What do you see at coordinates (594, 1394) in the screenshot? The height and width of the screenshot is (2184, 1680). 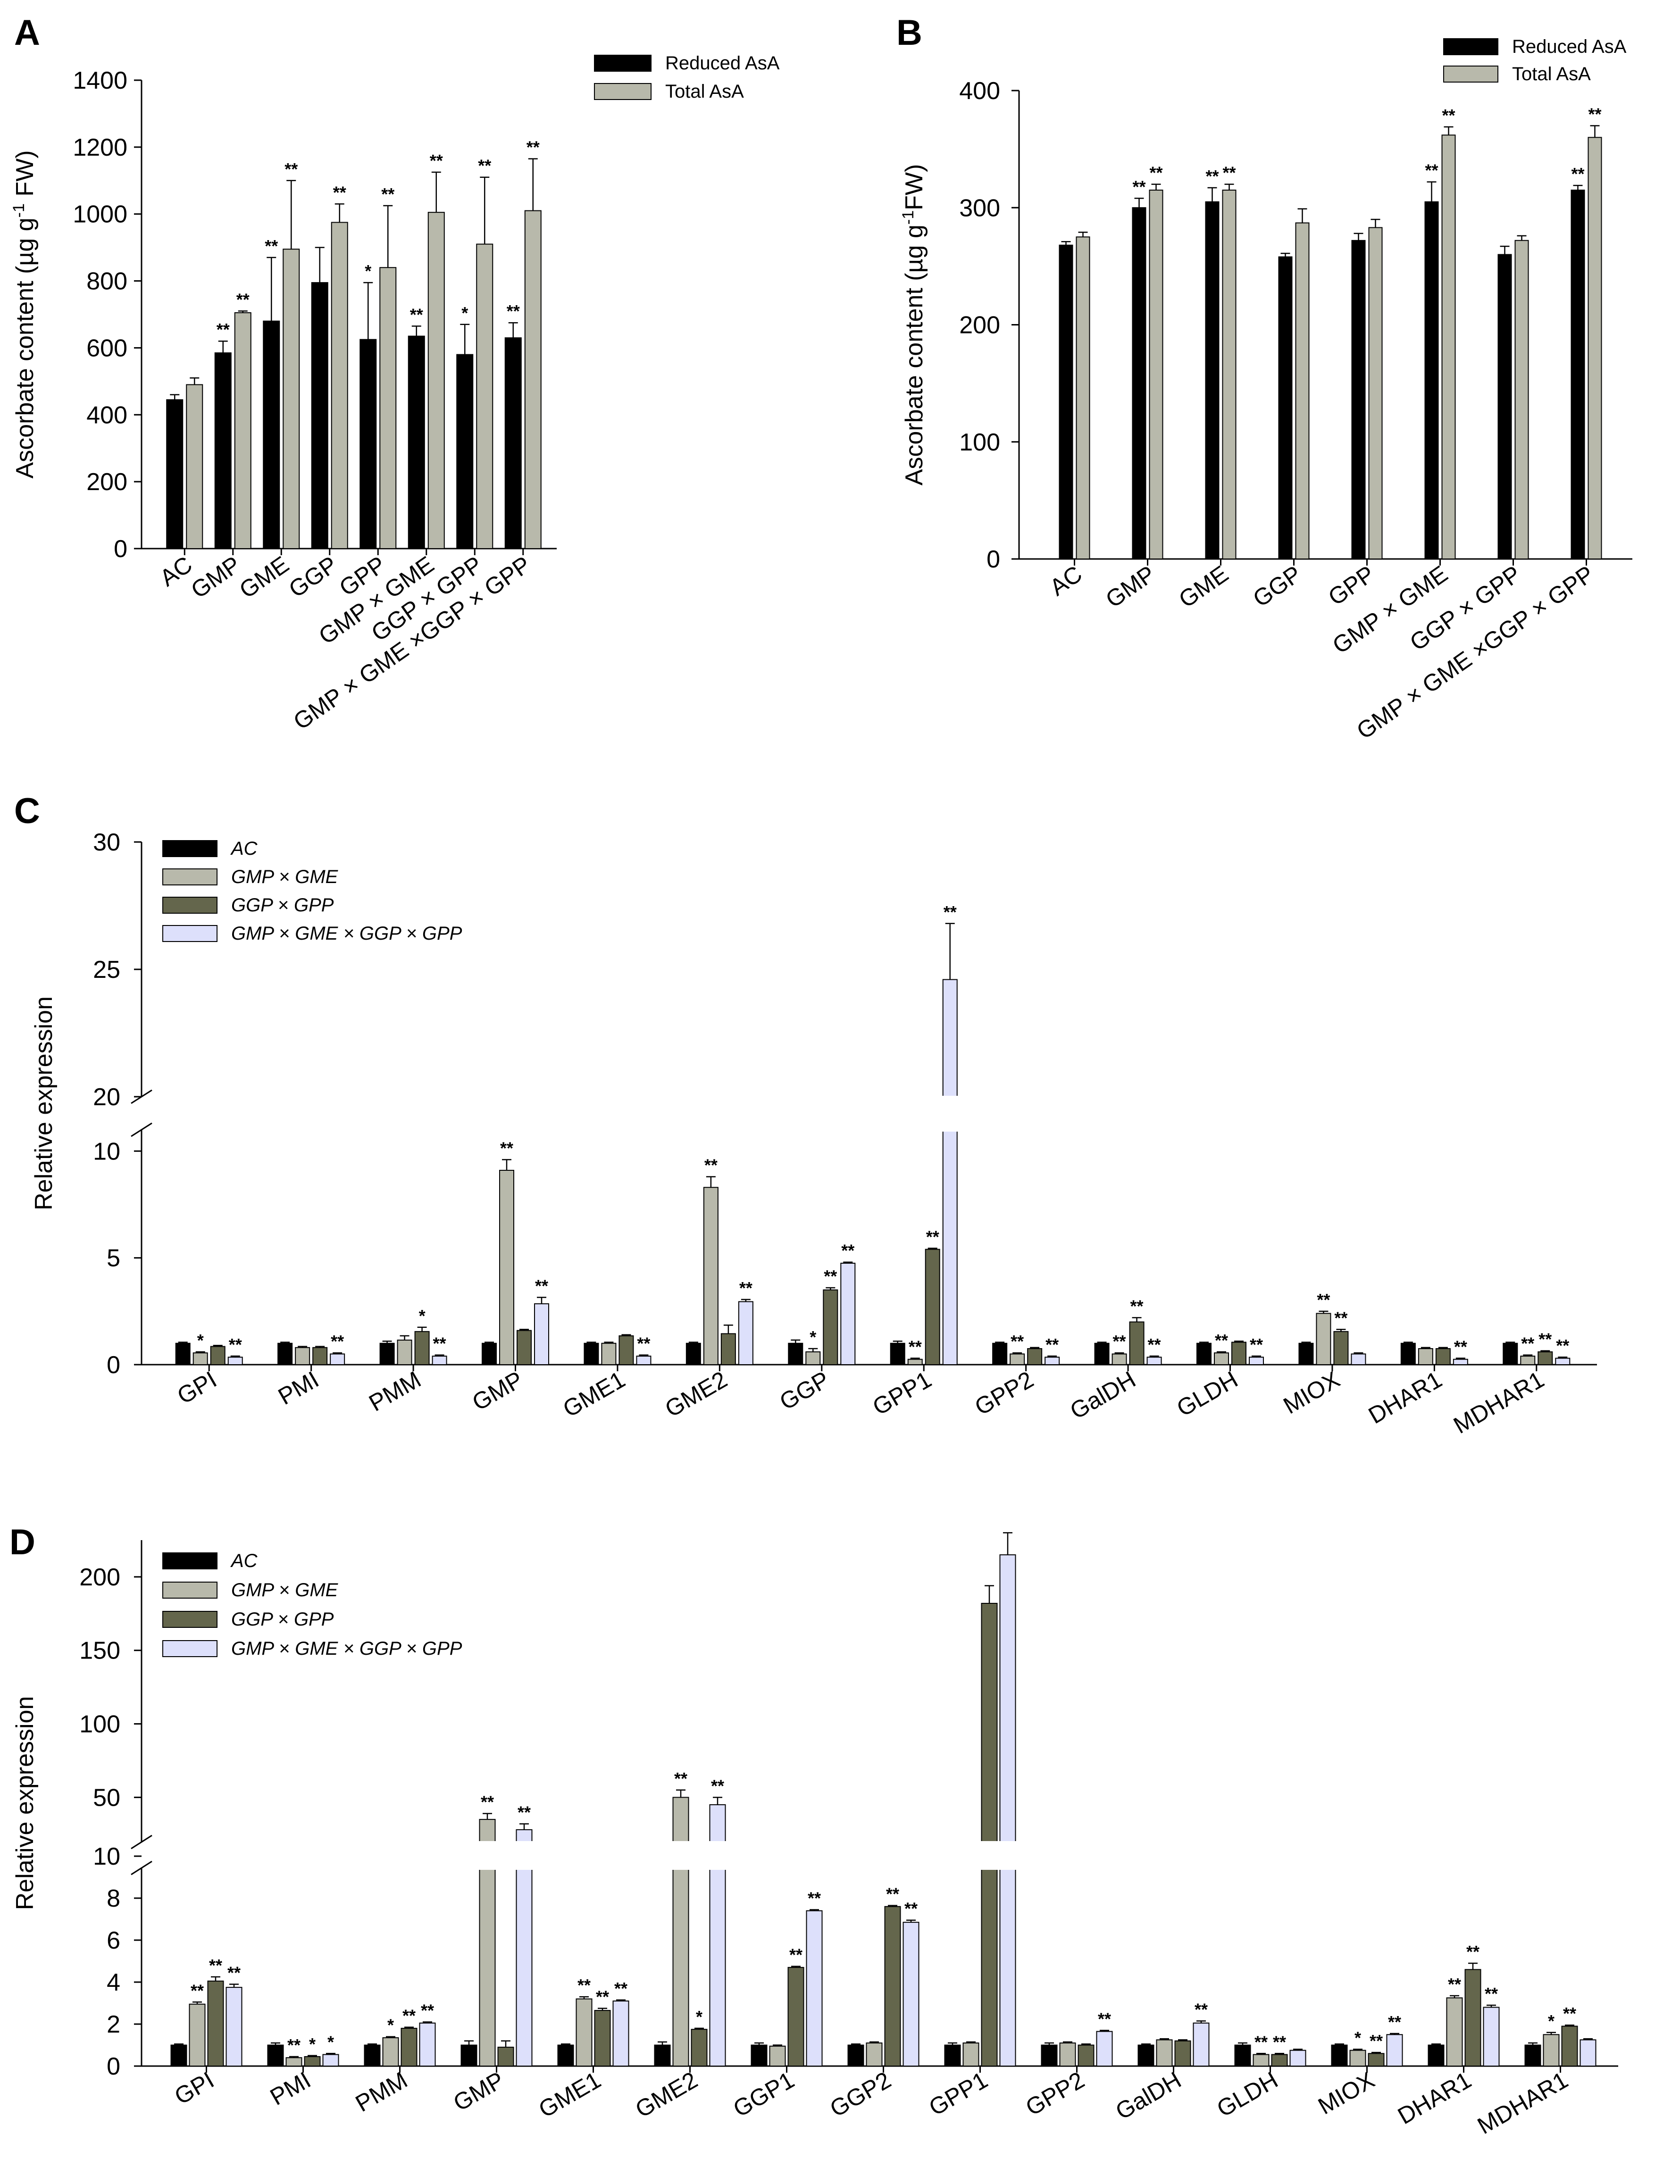 I see `x-category-label: GME1` at bounding box center [594, 1394].